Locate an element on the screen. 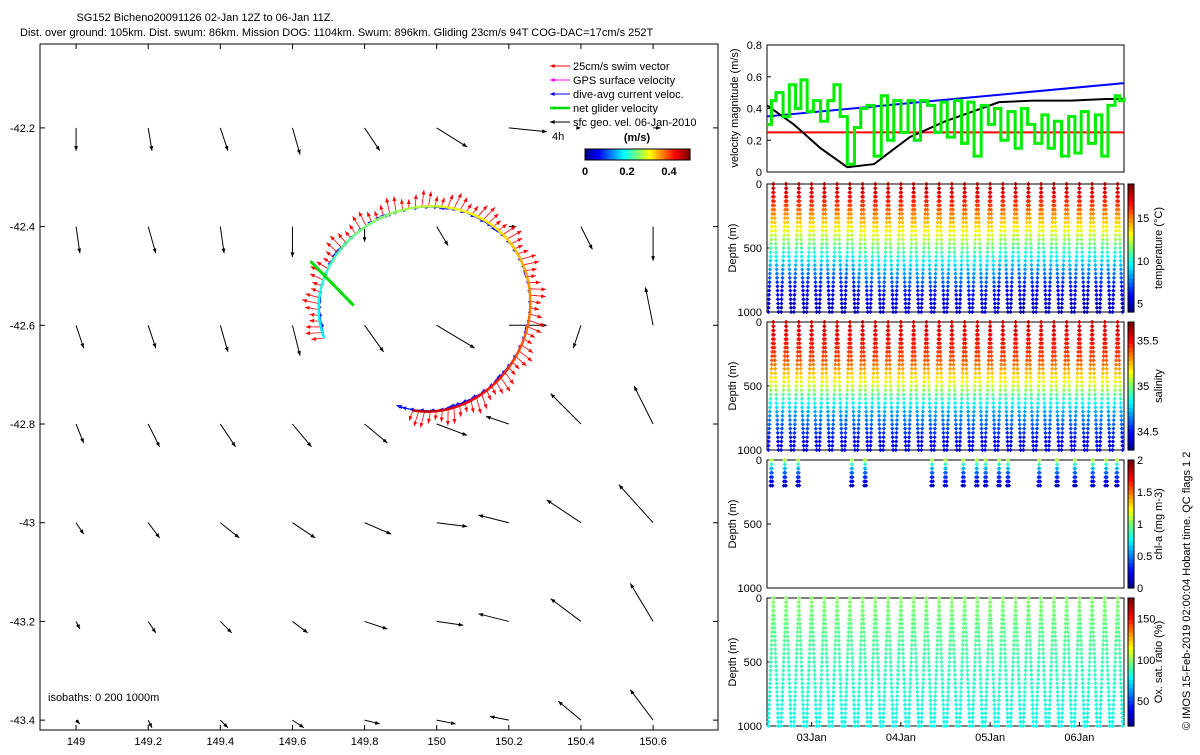 This screenshot has height=755, width=1200. glider-track-segment is located at coordinates (323, 283).